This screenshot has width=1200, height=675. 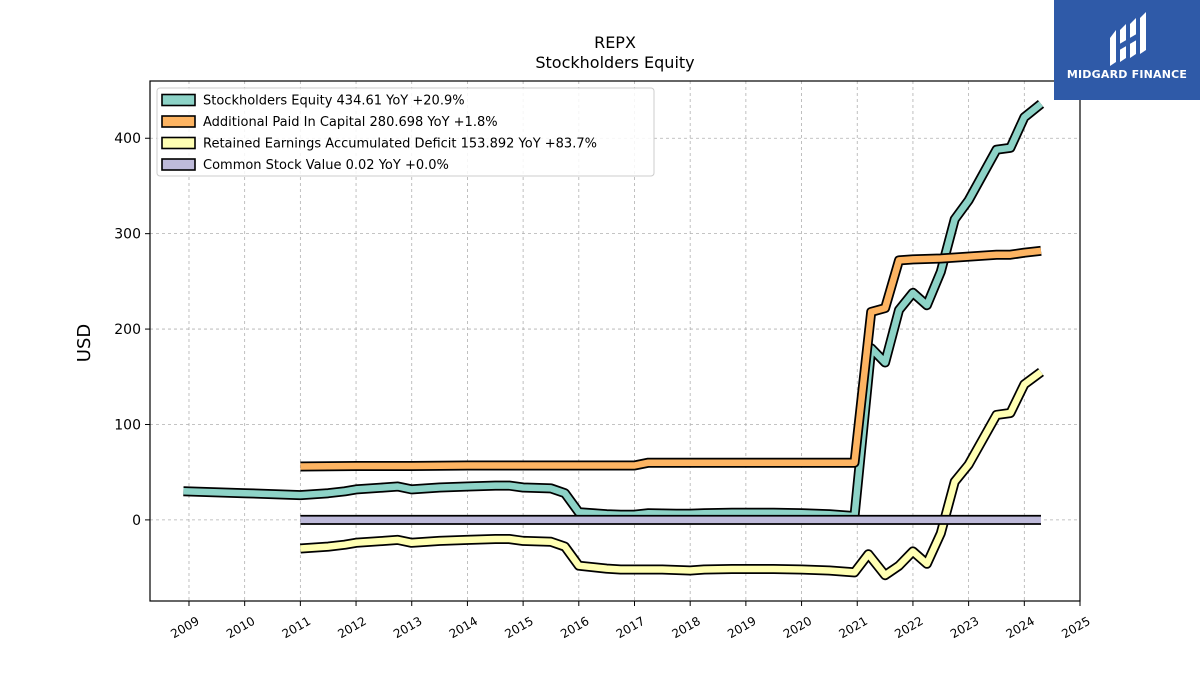 I want to click on x-tick-label: 2017, so click(x=630, y=627).